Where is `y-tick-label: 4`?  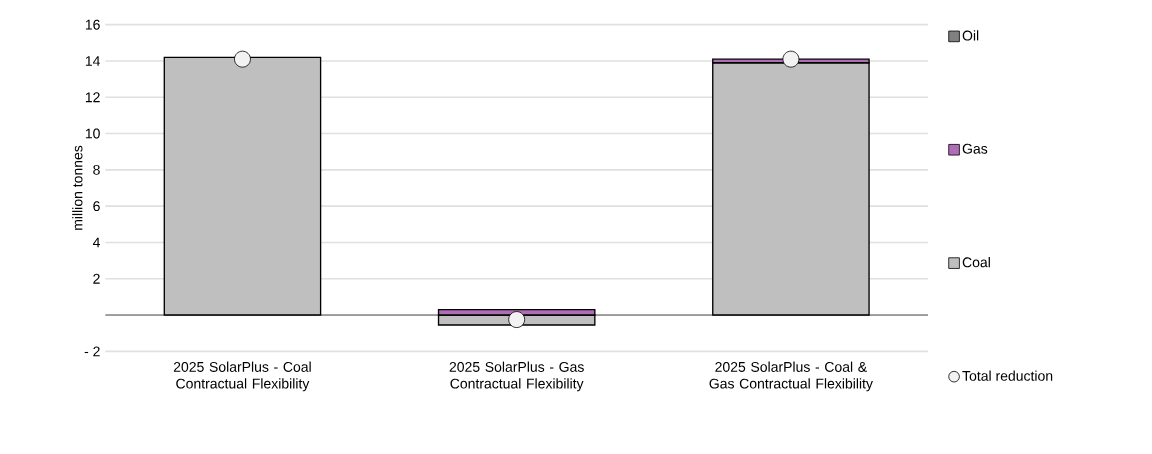 y-tick-label: 4 is located at coordinates (96, 242).